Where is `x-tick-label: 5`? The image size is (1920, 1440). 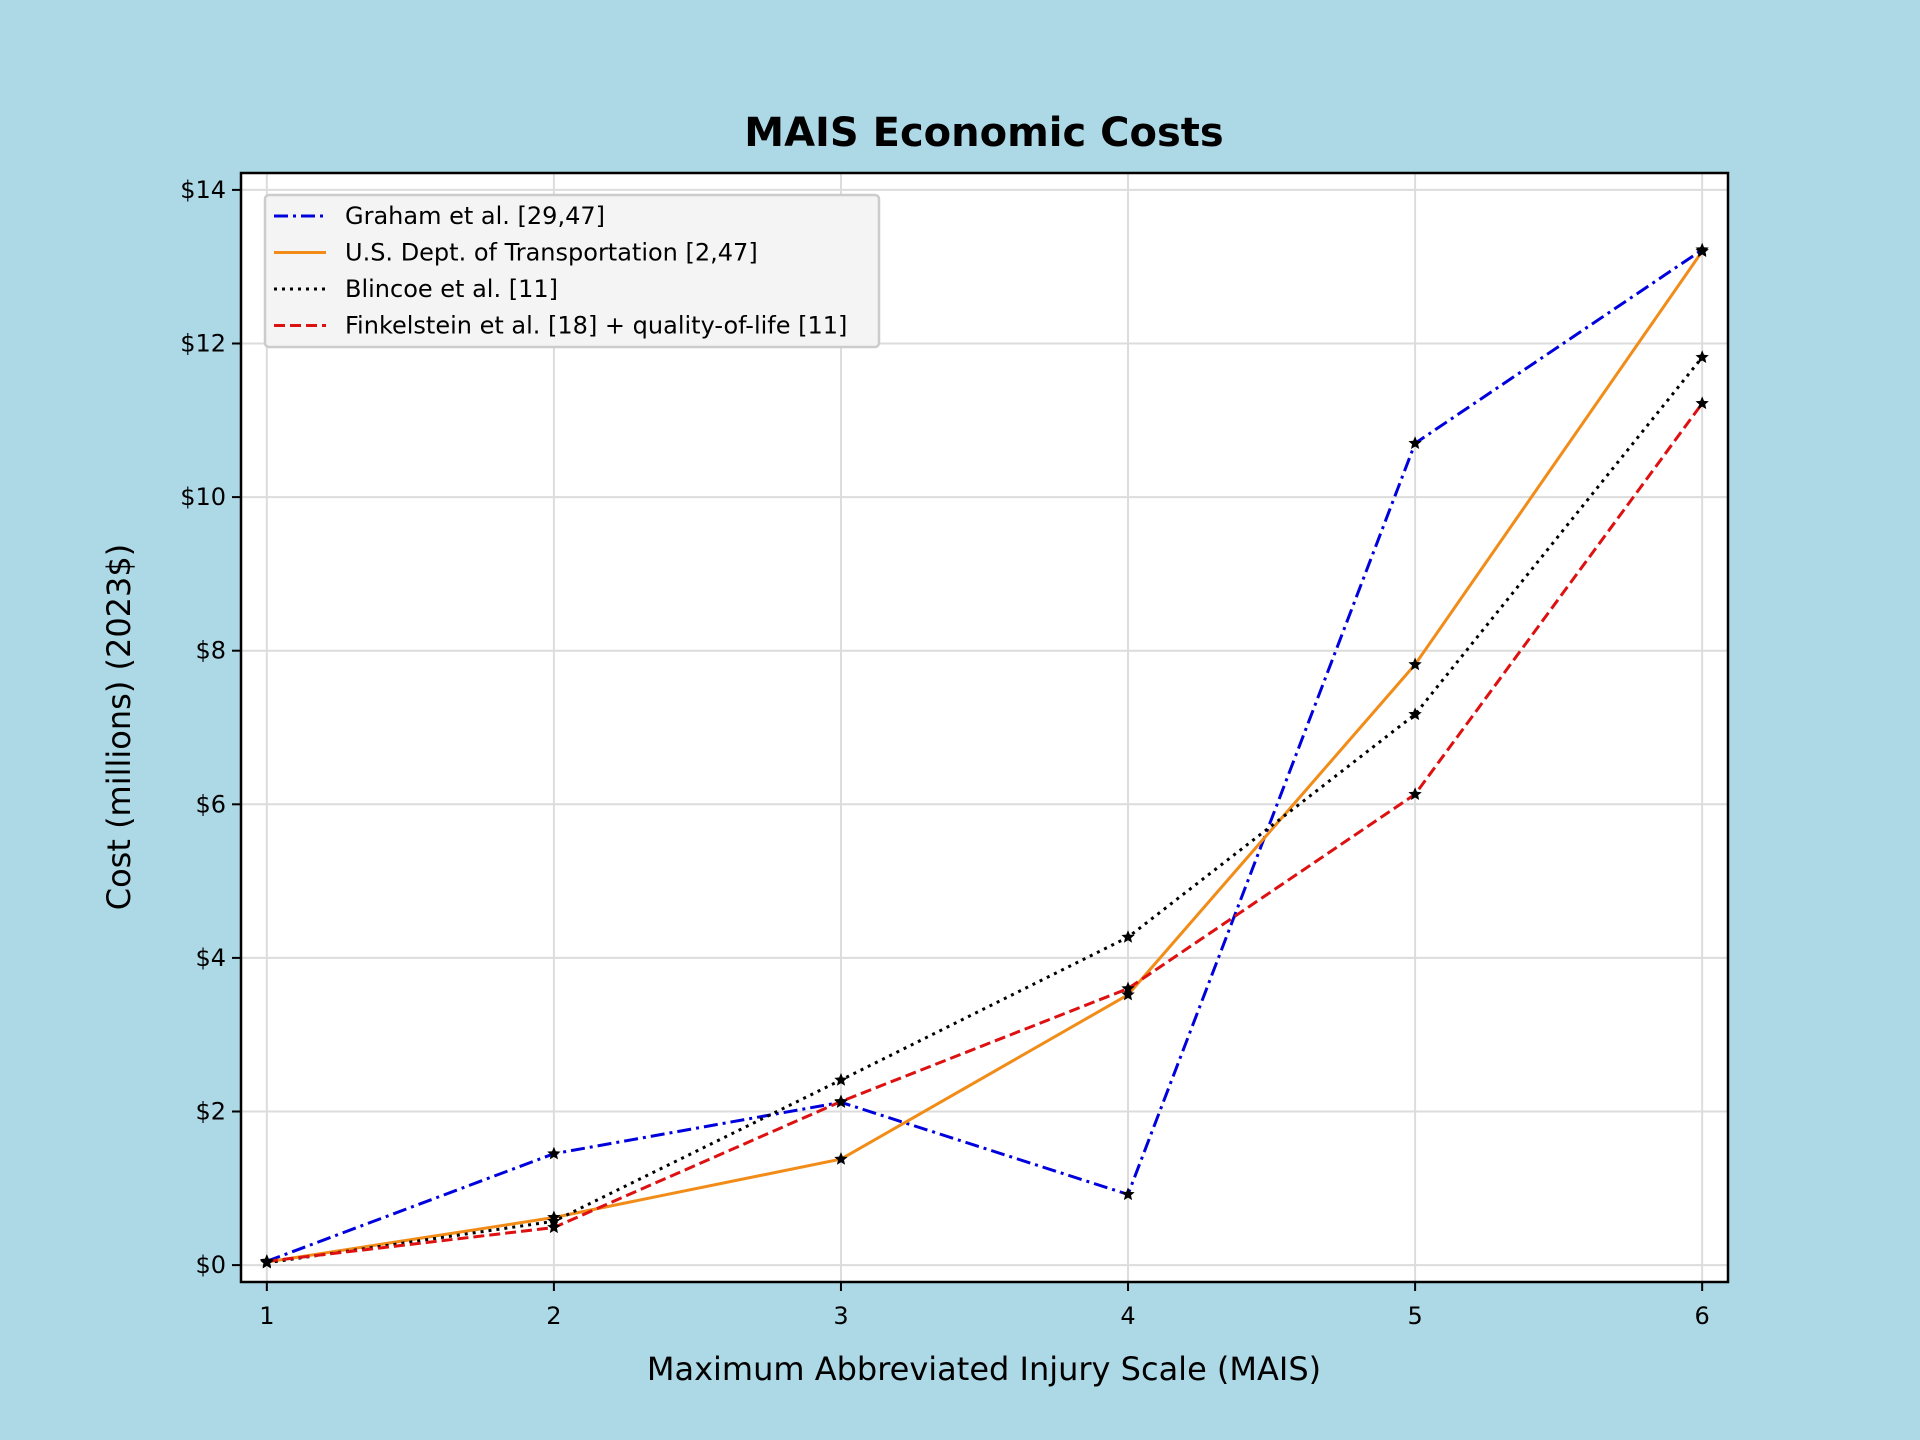
x-tick-label: 5 is located at coordinates (1414, 1316).